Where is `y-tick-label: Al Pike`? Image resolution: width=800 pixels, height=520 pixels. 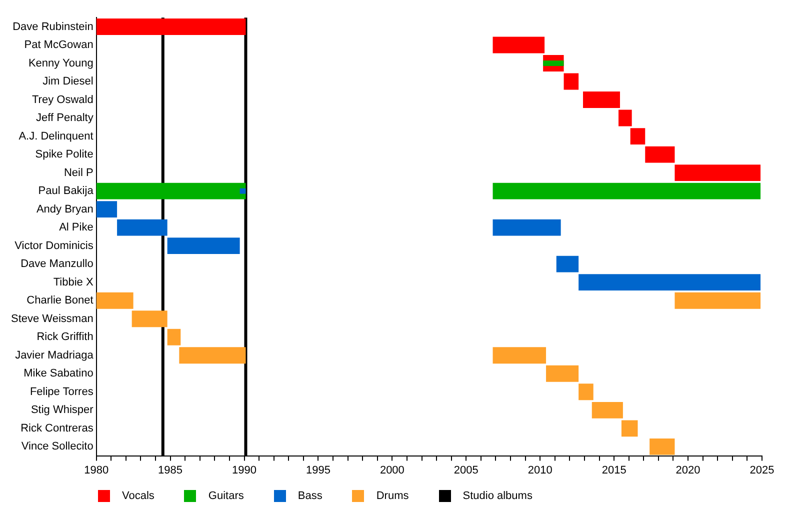 y-tick-label: Al Pike is located at coordinates (76, 228).